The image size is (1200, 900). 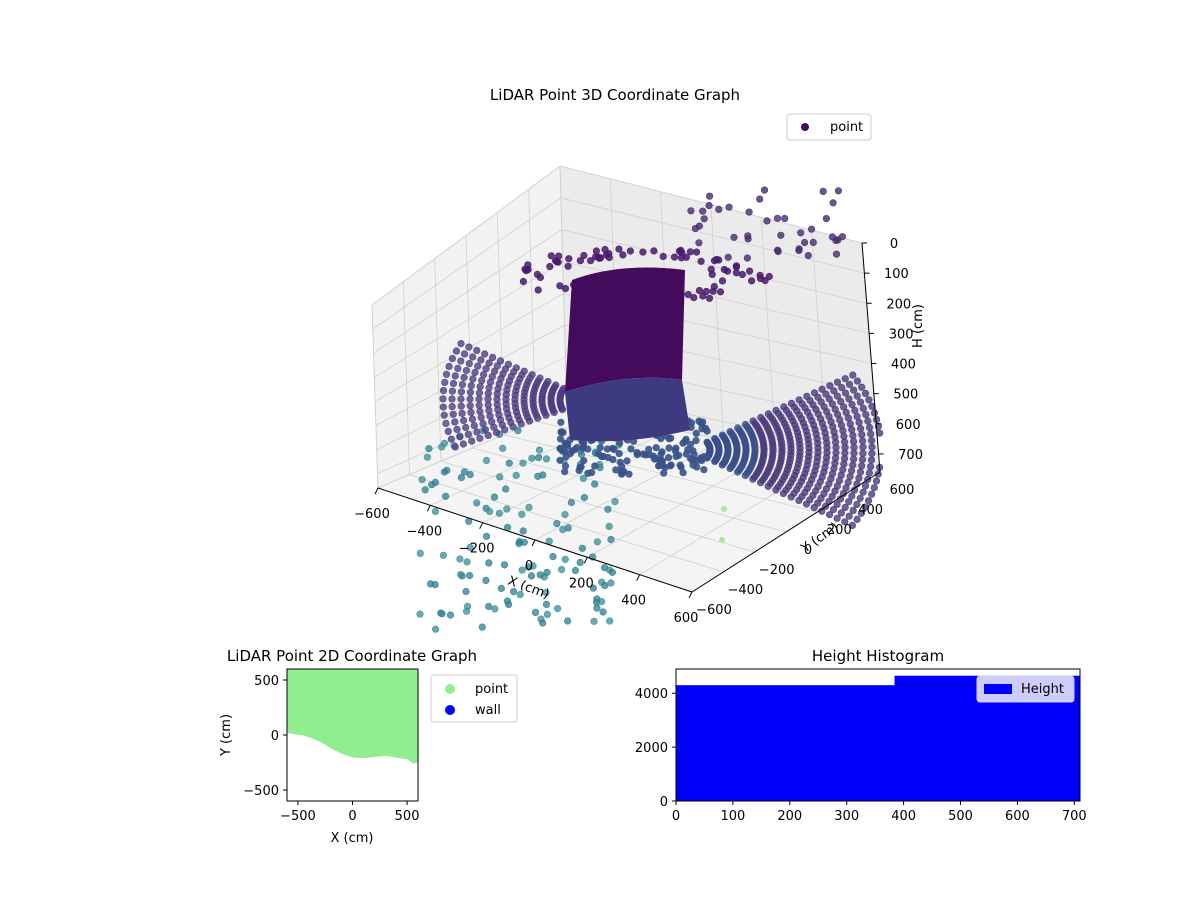 What do you see at coordinates (615, 95) in the screenshot?
I see `chart-3d-title: LiDAR Point 3D Coordinate Graph` at bounding box center [615, 95].